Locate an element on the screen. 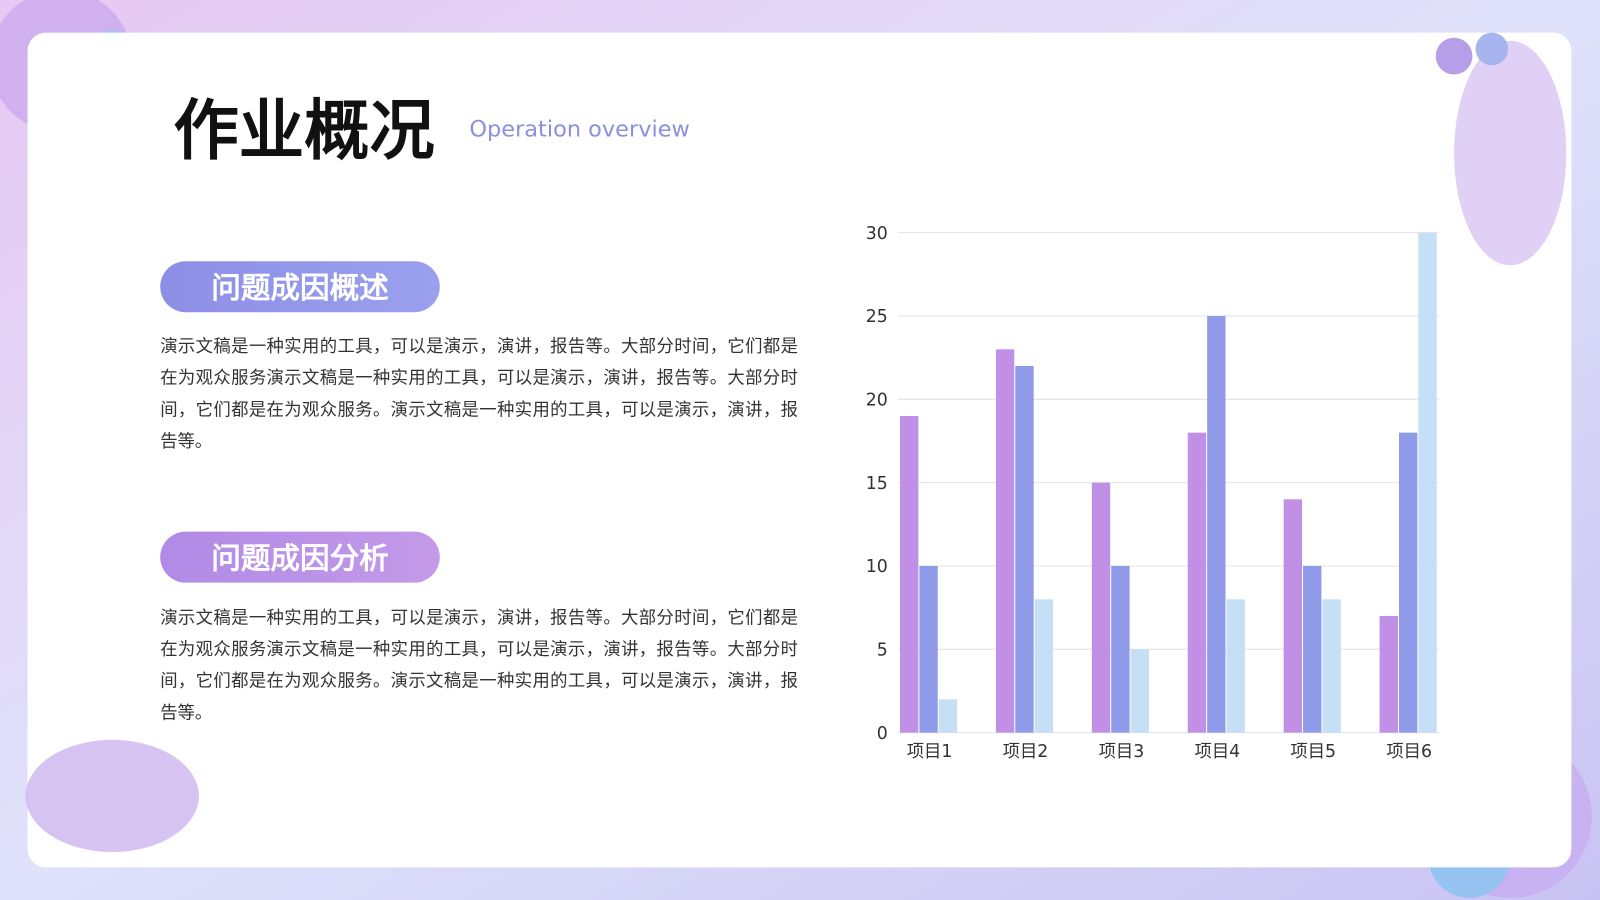  y-tick-label: 10 is located at coordinates (877, 567).